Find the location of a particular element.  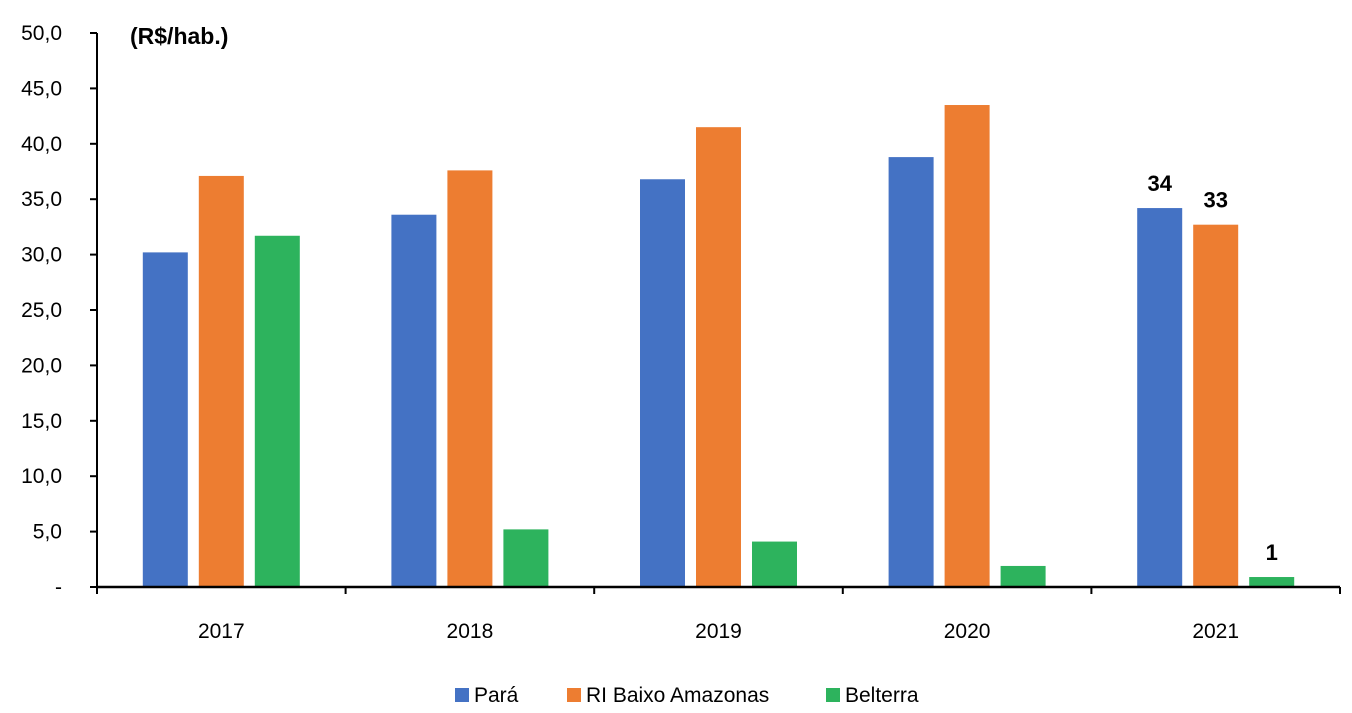

bar-belterra-2018 is located at coordinates (526, 558).